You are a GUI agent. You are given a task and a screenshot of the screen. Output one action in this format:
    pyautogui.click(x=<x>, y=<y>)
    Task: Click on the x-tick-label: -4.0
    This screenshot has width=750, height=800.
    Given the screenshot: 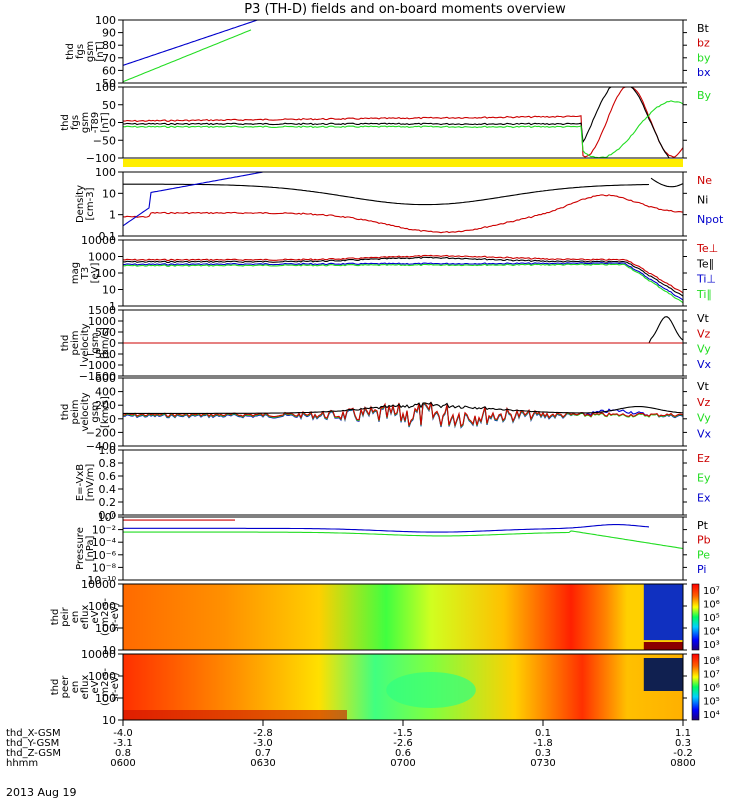 What is the action you would take?
    pyautogui.click(x=123, y=733)
    